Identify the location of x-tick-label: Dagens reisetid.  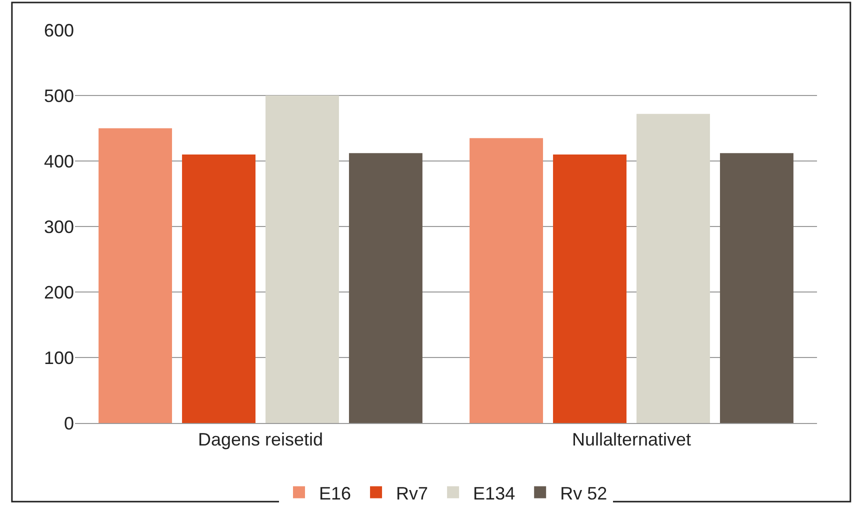
(261, 440).